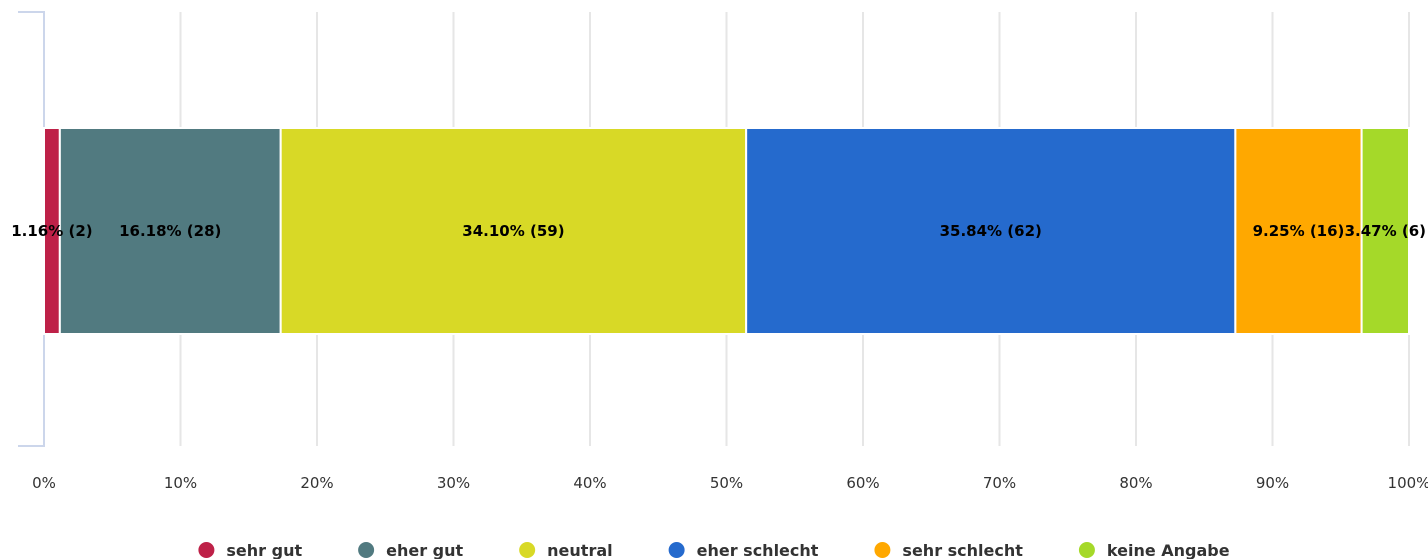 The height and width of the screenshot is (559, 1428). I want to click on legend-item: sehr schlecht, so click(948, 550).